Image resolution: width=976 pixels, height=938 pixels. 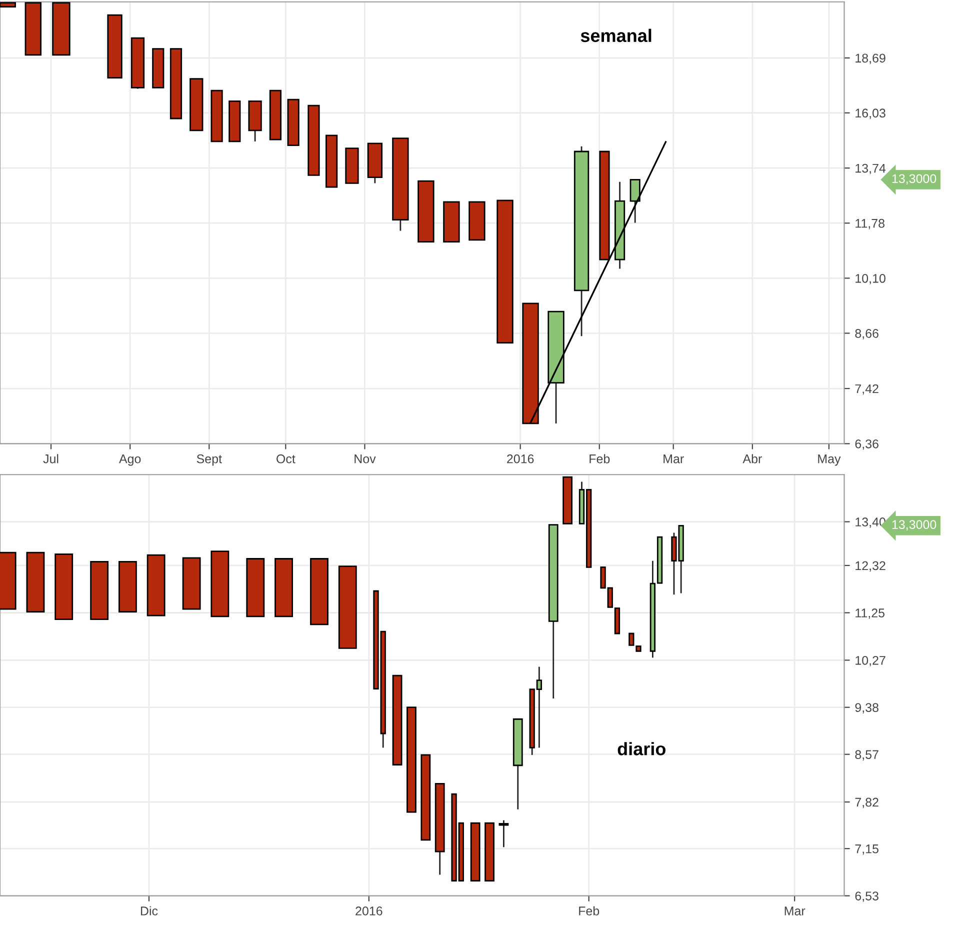 I want to click on y-tick-label: 9,38, so click(x=866, y=708).